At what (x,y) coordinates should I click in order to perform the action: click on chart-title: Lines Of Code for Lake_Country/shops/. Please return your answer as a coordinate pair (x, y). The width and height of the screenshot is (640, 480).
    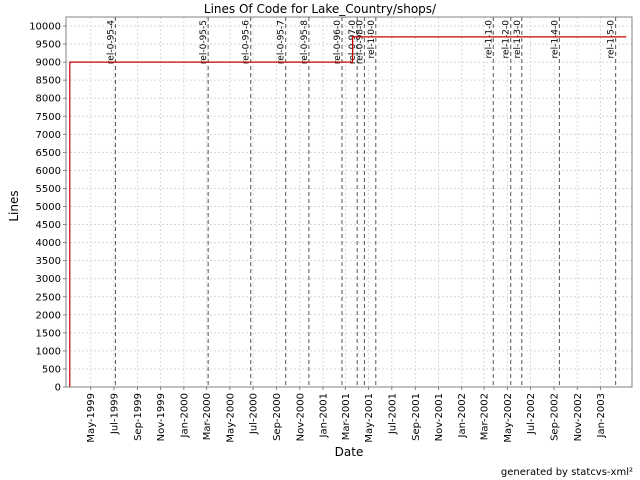
    Looking at the image, I should click on (320, 9).